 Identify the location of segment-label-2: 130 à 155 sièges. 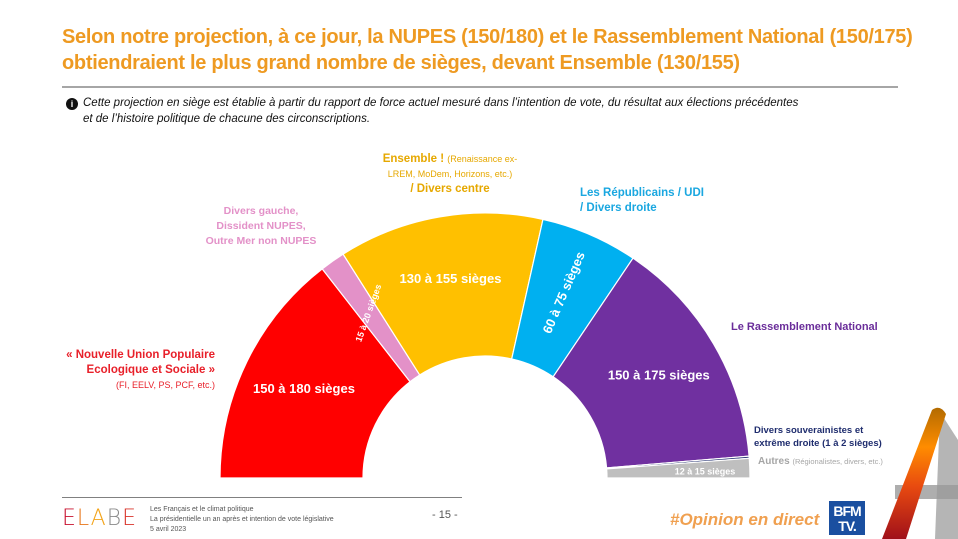
(451, 278).